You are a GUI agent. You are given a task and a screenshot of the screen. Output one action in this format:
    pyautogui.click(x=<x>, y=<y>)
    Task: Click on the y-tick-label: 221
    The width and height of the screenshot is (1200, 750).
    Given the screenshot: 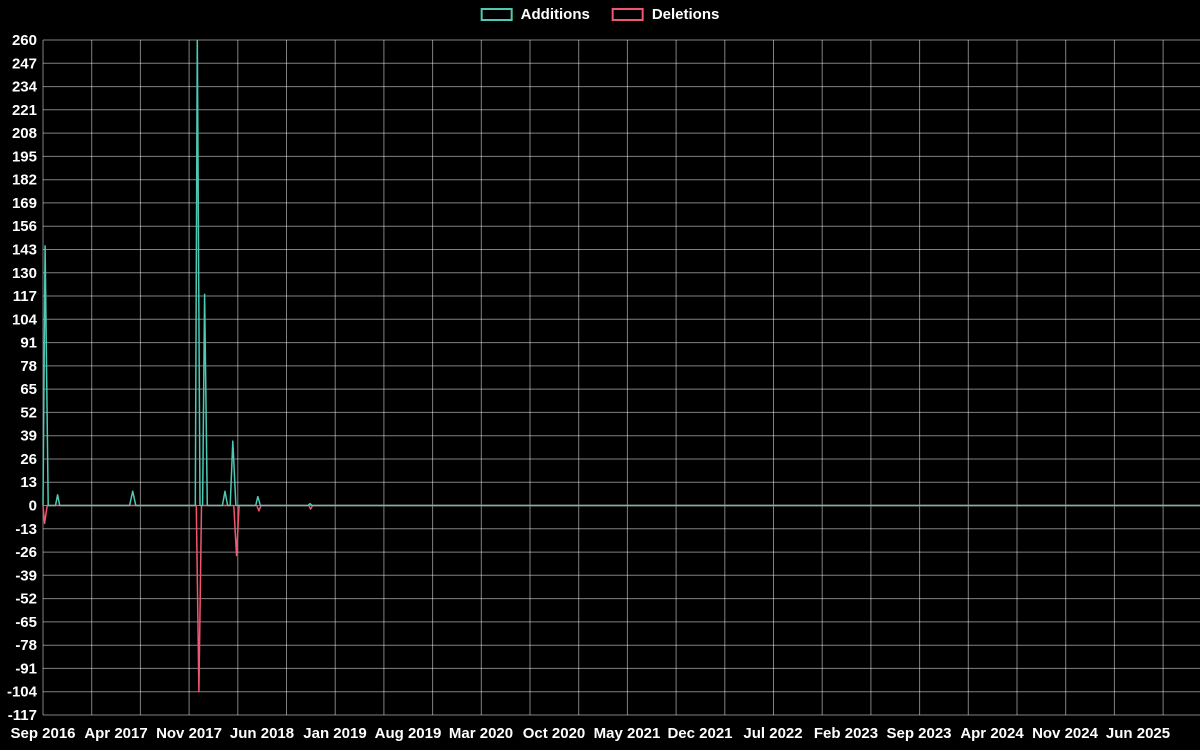 What is the action you would take?
    pyautogui.click(x=24, y=110)
    